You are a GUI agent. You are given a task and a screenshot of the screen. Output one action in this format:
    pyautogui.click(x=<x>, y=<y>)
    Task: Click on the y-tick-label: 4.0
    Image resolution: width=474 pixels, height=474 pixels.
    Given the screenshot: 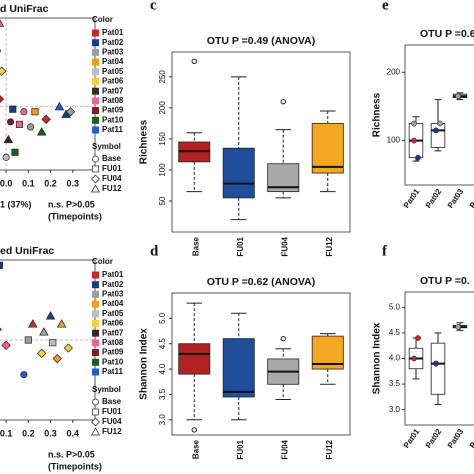 What is the action you would take?
    pyautogui.click(x=395, y=358)
    